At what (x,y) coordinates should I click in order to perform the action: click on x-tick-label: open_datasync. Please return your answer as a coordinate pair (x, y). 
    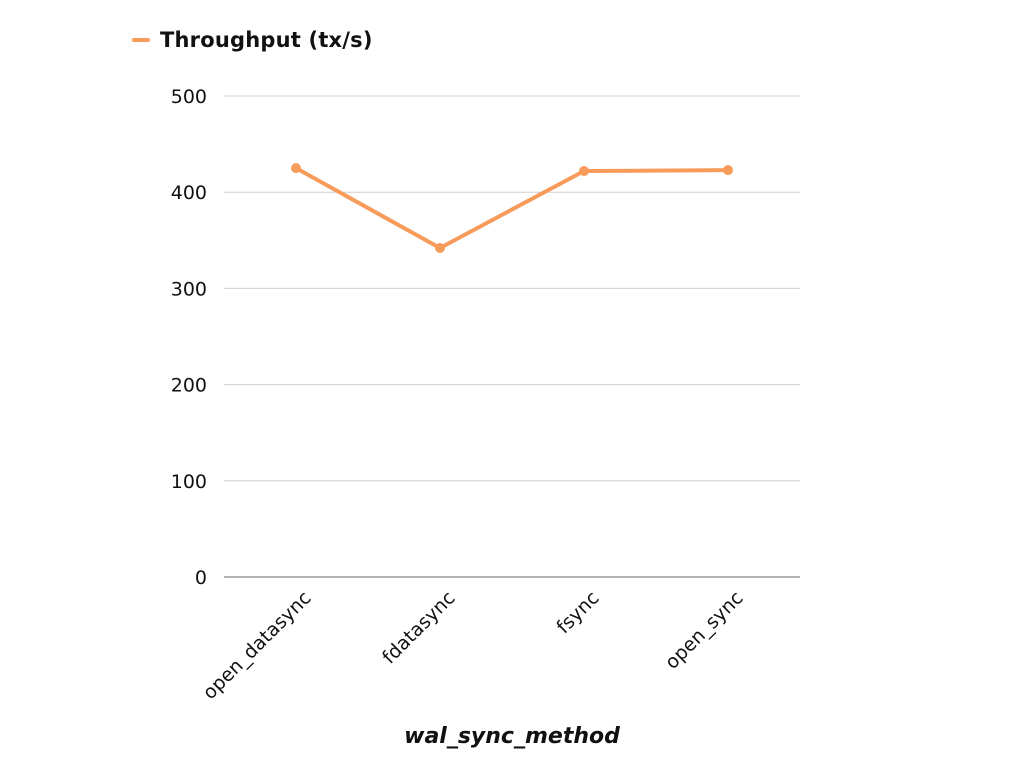
    Looking at the image, I should click on (257, 645).